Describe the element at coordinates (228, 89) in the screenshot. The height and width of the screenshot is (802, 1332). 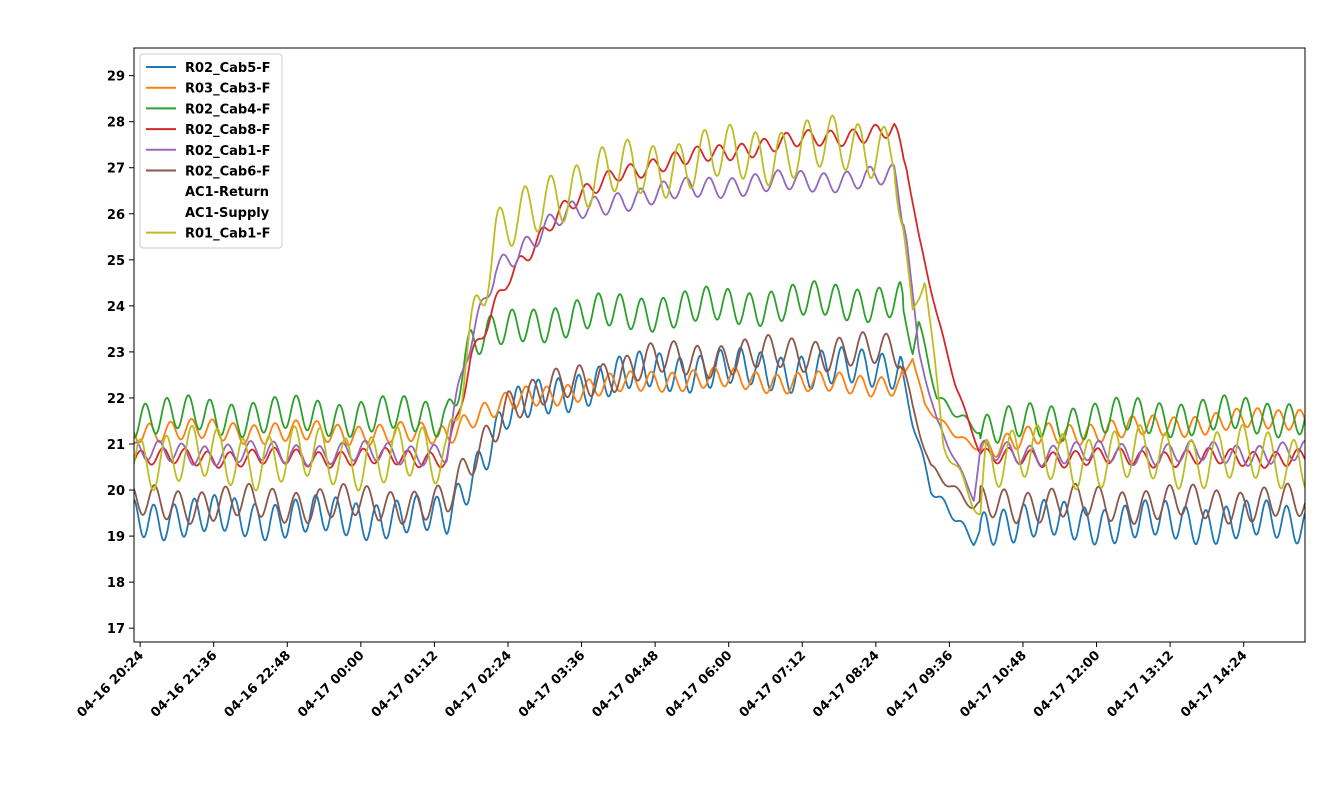
I see `legend-label: R03_Cab3-F` at that location.